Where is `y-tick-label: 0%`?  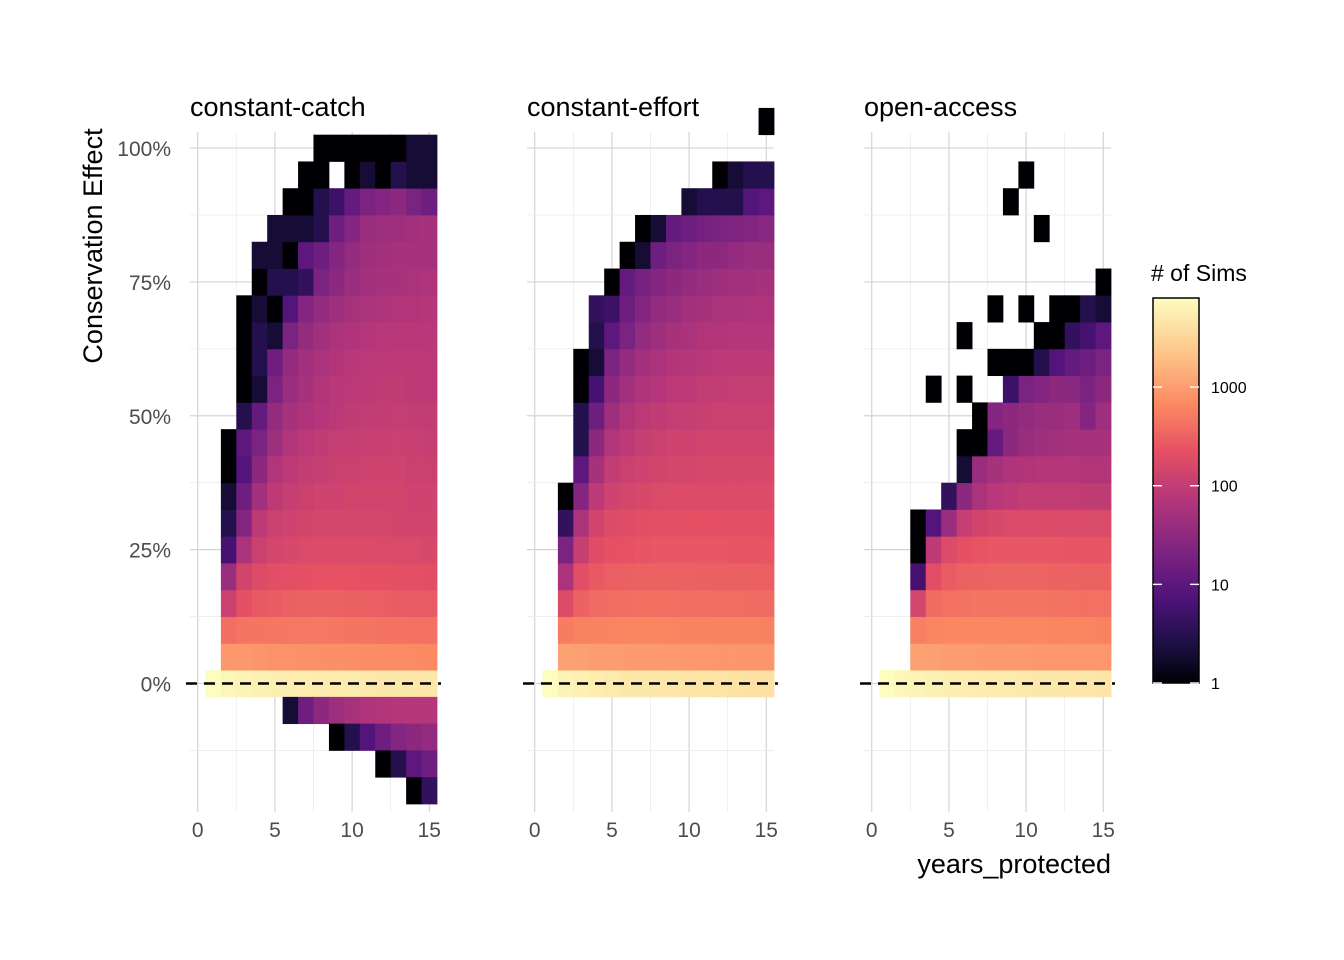
y-tick-label: 0% is located at coordinates (156, 684).